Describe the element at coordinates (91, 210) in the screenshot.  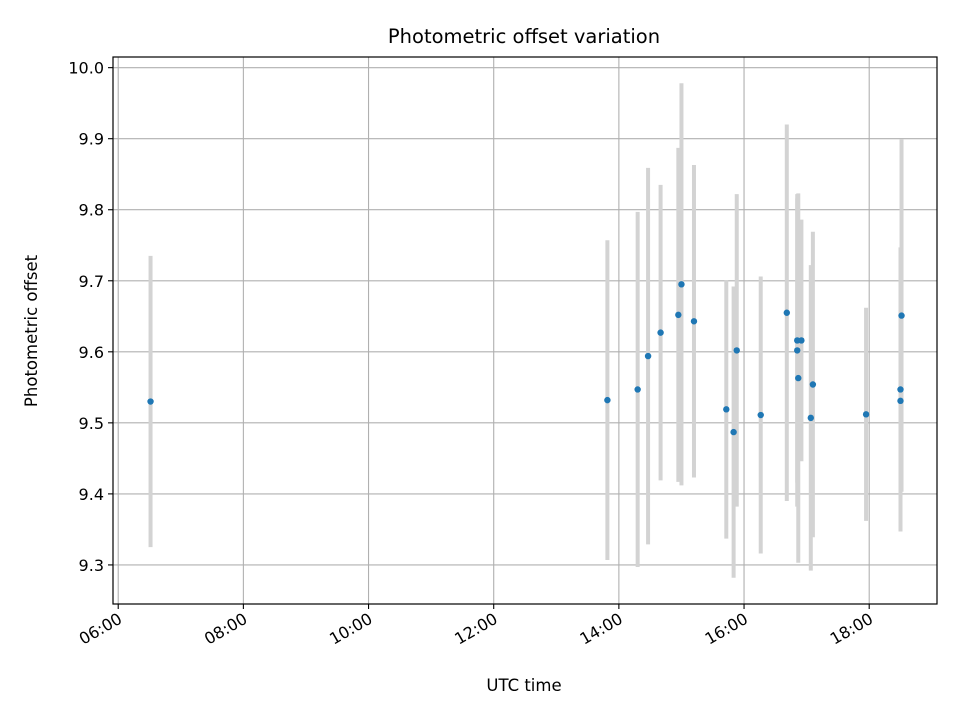
I see `y-tick-label: 9.8` at that location.